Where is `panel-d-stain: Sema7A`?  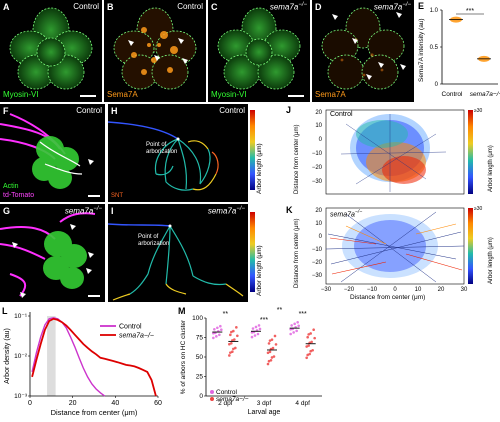 panel-d-stain: Sema7A is located at coordinates (330, 94).